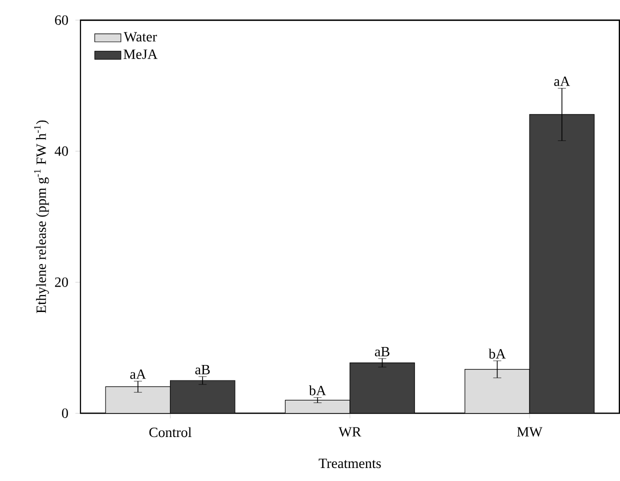  I want to click on x-tick-label: MW, so click(529, 432).